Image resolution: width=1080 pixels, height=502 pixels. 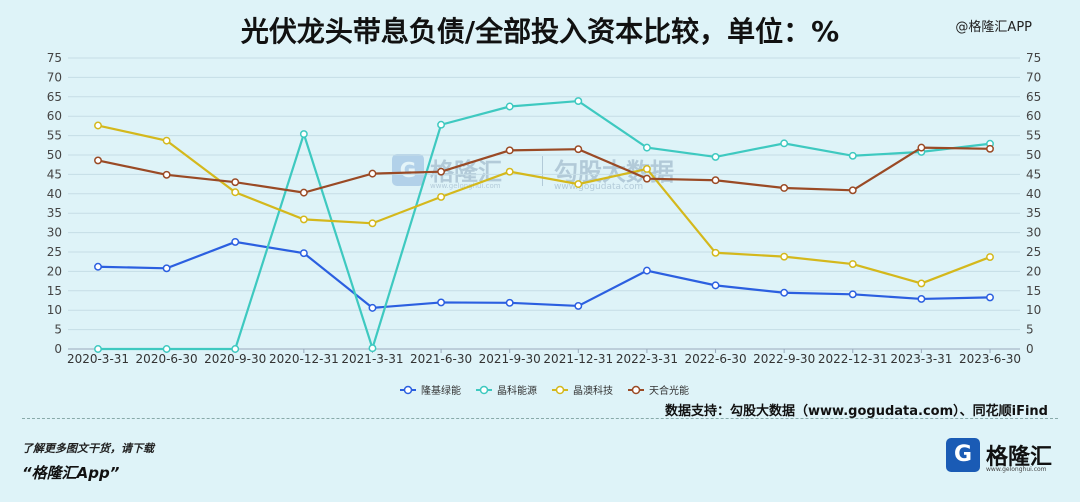 I want to click on y-tick-label-left: 40, so click(x=54, y=194).